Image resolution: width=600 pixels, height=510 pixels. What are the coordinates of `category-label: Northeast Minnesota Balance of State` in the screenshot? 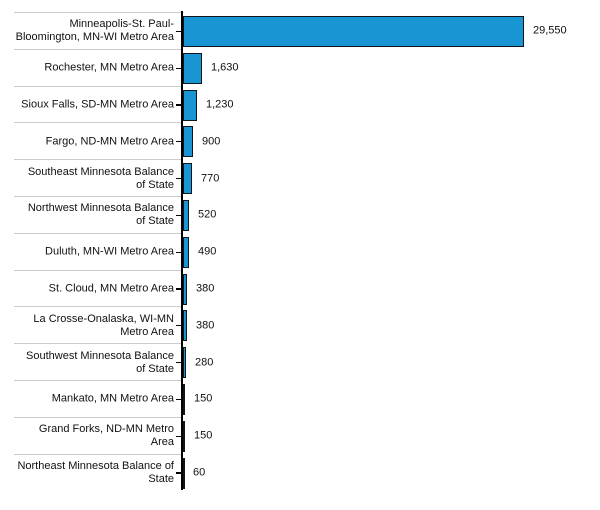 It's located at (95, 472).